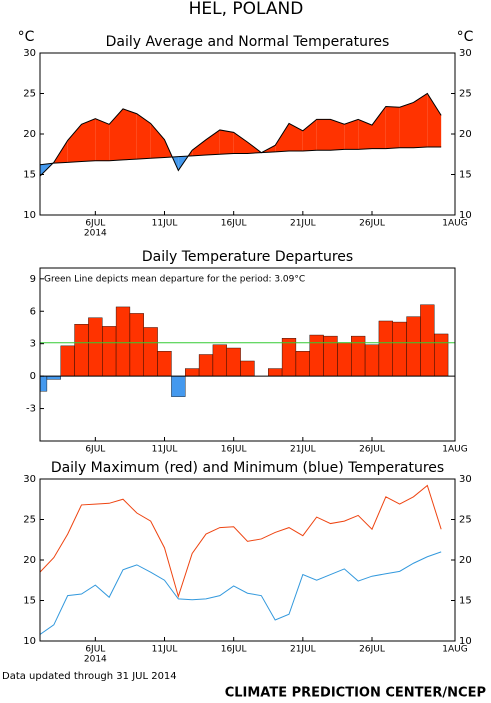  What do you see at coordinates (246, 9) in the screenshot?
I see `page-title: HEL, POLAND` at bounding box center [246, 9].